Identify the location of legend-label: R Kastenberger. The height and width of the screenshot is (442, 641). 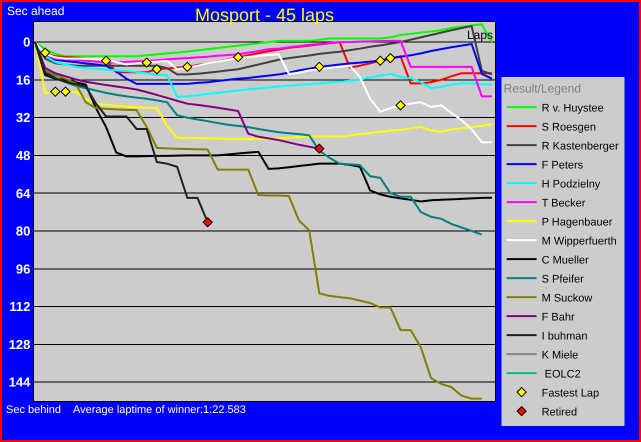
(580, 146).